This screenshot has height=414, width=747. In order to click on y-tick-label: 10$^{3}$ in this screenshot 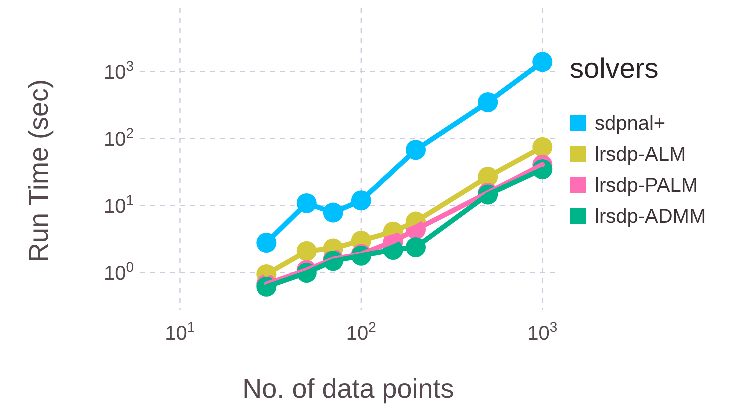, I will do `click(119, 71)`.